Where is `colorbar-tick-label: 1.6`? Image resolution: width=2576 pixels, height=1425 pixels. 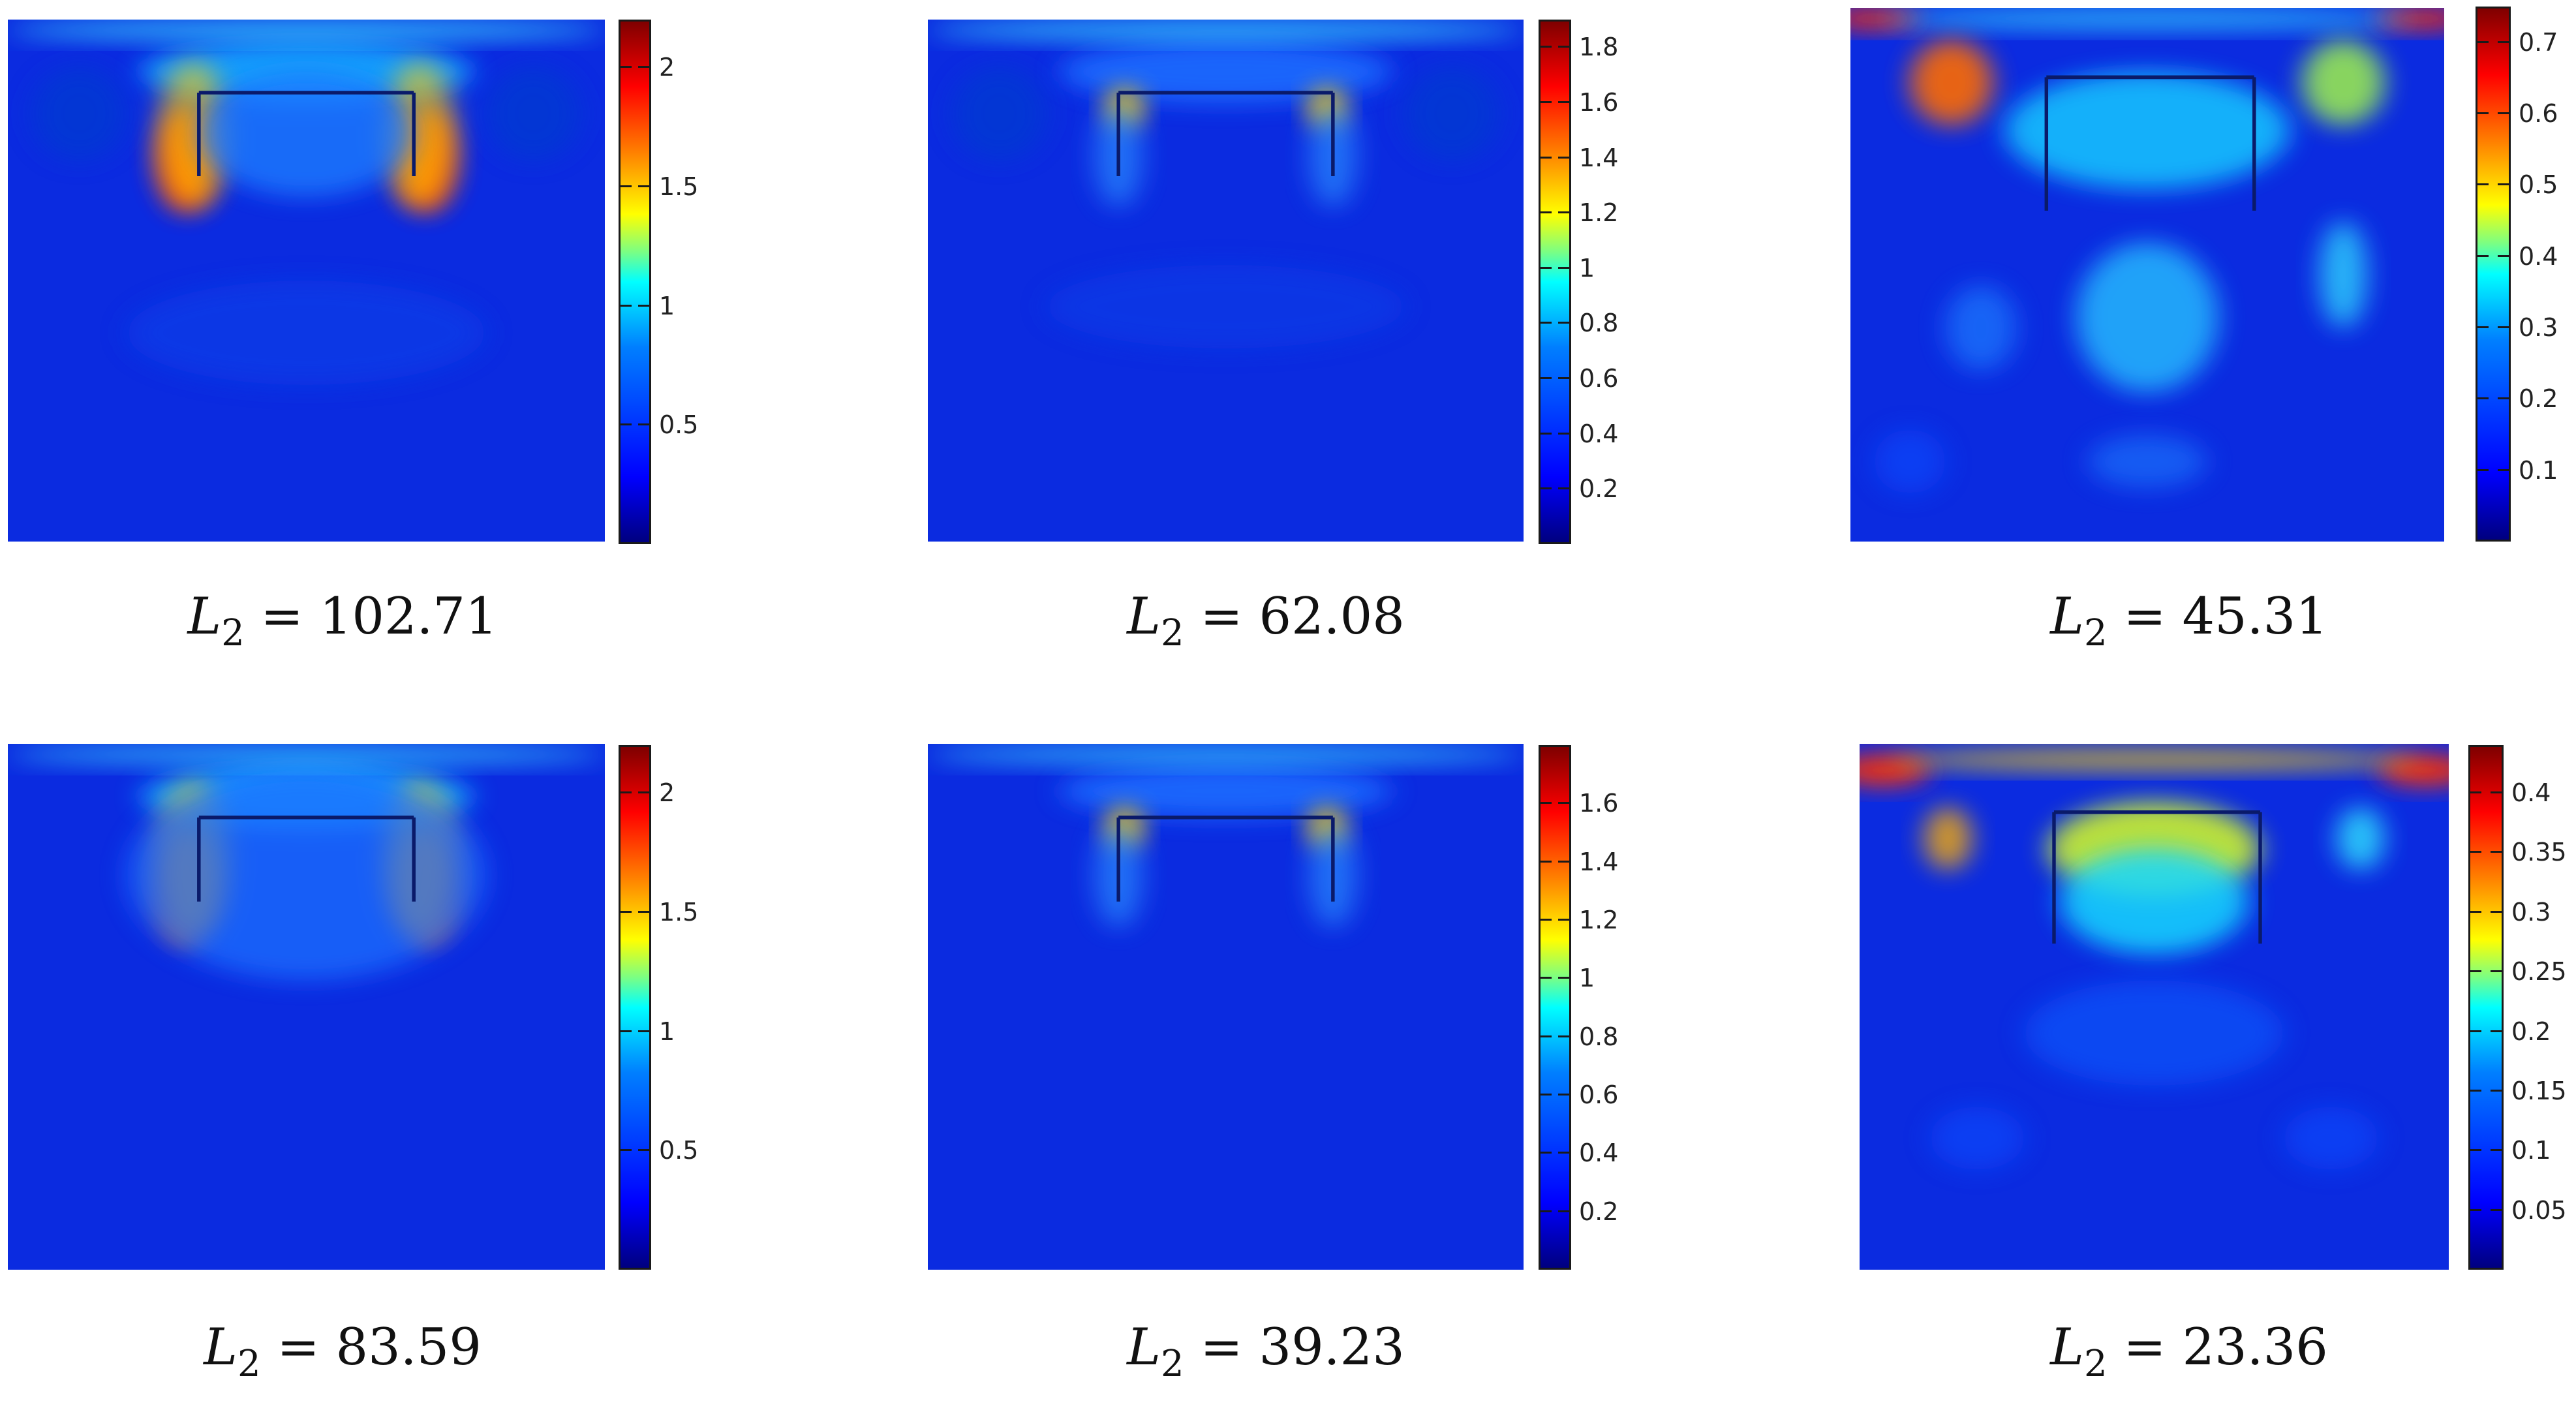
colorbar-tick-label: 1.6 is located at coordinates (1599, 803).